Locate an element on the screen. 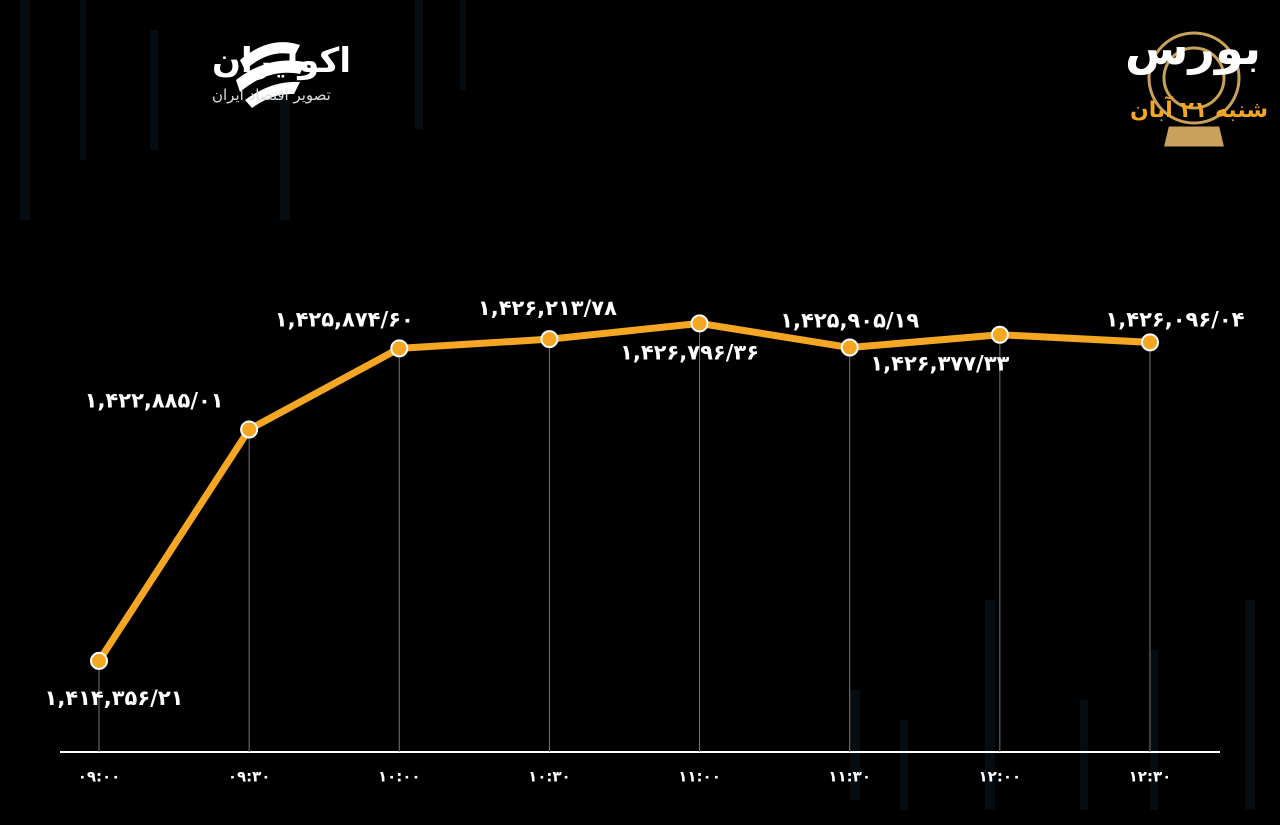 The width and height of the screenshot is (1280, 825). value-label: ۱,۴۲۲,۸۸۵/۰۱ is located at coordinates (154, 400).